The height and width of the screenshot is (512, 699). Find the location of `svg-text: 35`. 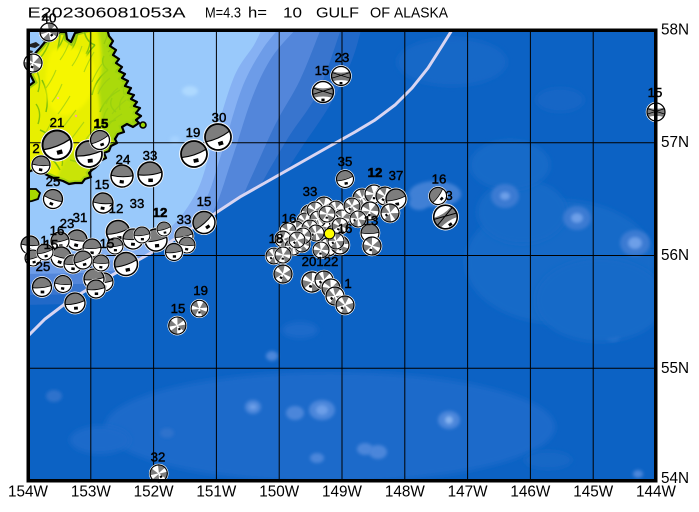

svg-text: 35 is located at coordinates (345, 161).